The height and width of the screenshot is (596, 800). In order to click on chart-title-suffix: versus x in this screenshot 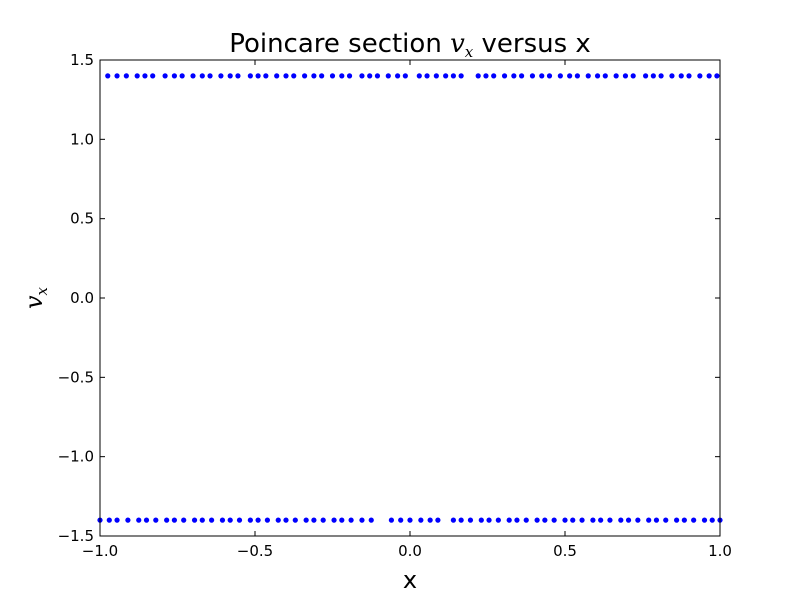, I will do `click(532, 44)`.